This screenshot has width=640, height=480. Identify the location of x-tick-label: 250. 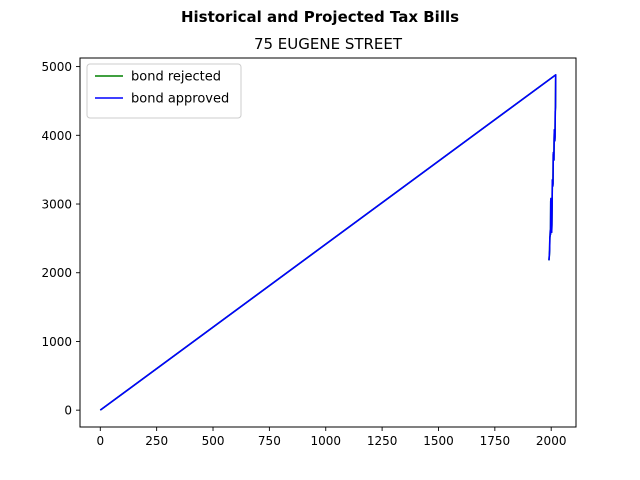
(156, 441).